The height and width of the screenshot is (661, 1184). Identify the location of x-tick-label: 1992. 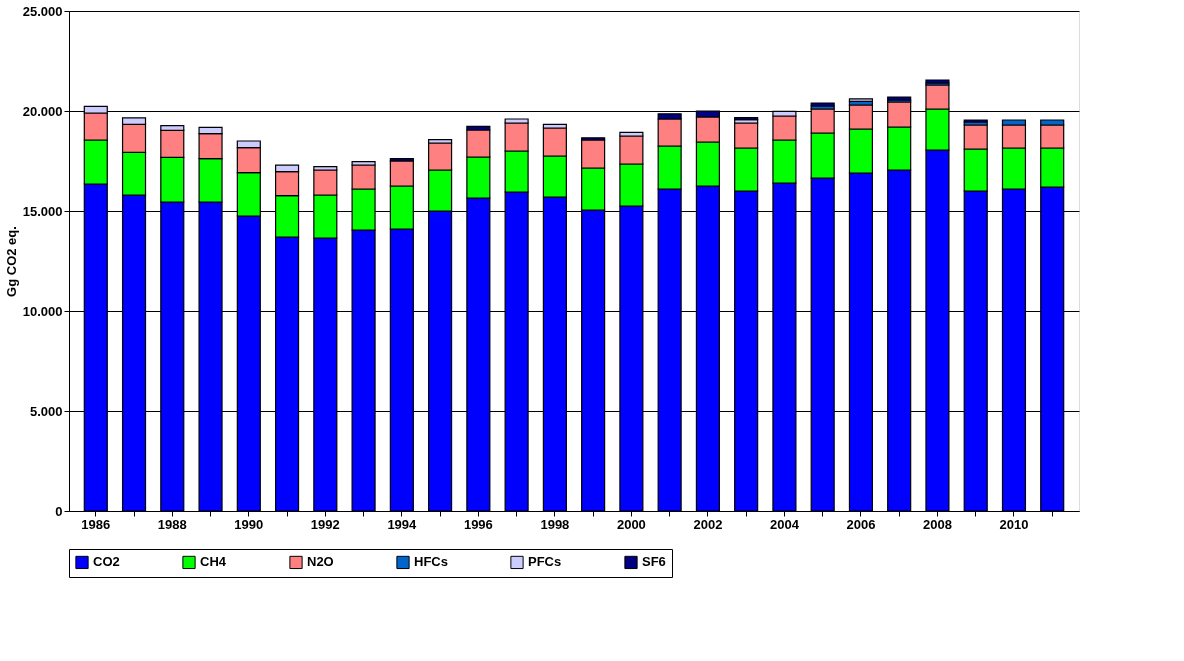
(325, 524).